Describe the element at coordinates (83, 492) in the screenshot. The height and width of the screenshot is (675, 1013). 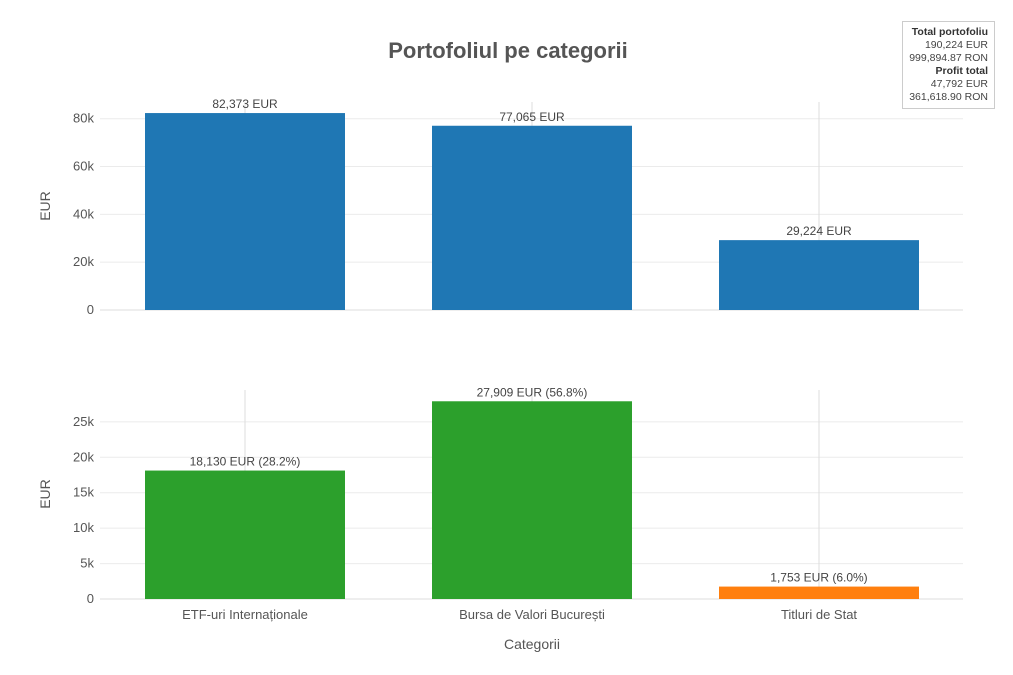
I see `y-tick-label: 15k` at that location.